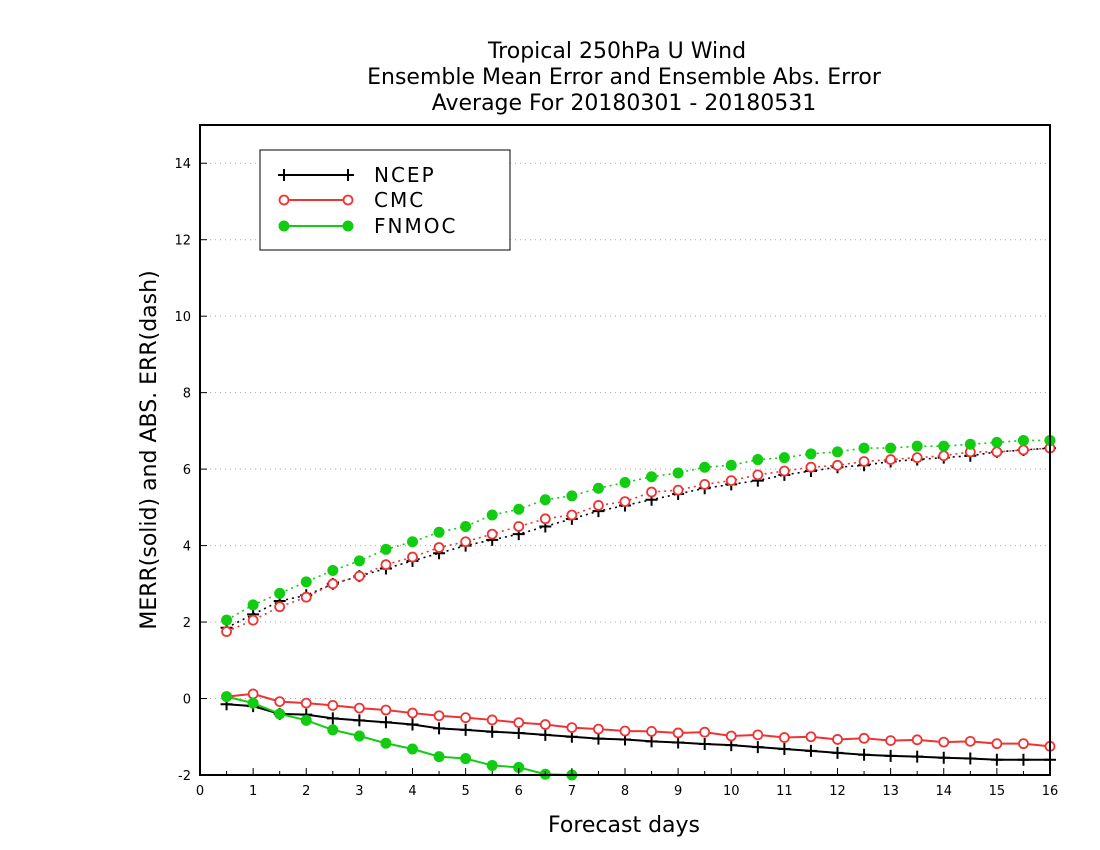 The height and width of the screenshot is (850, 1100). What do you see at coordinates (412, 791) in the screenshot?
I see `x-tick-label: 4` at bounding box center [412, 791].